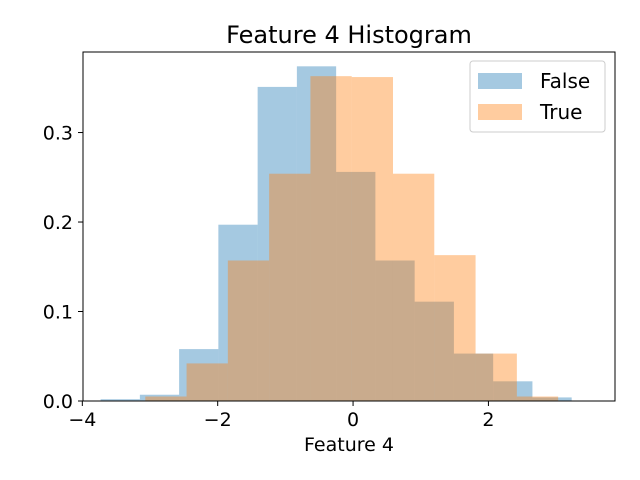  Describe the element at coordinates (58, 402) in the screenshot. I see `y-tick-label: 0.0` at that location.